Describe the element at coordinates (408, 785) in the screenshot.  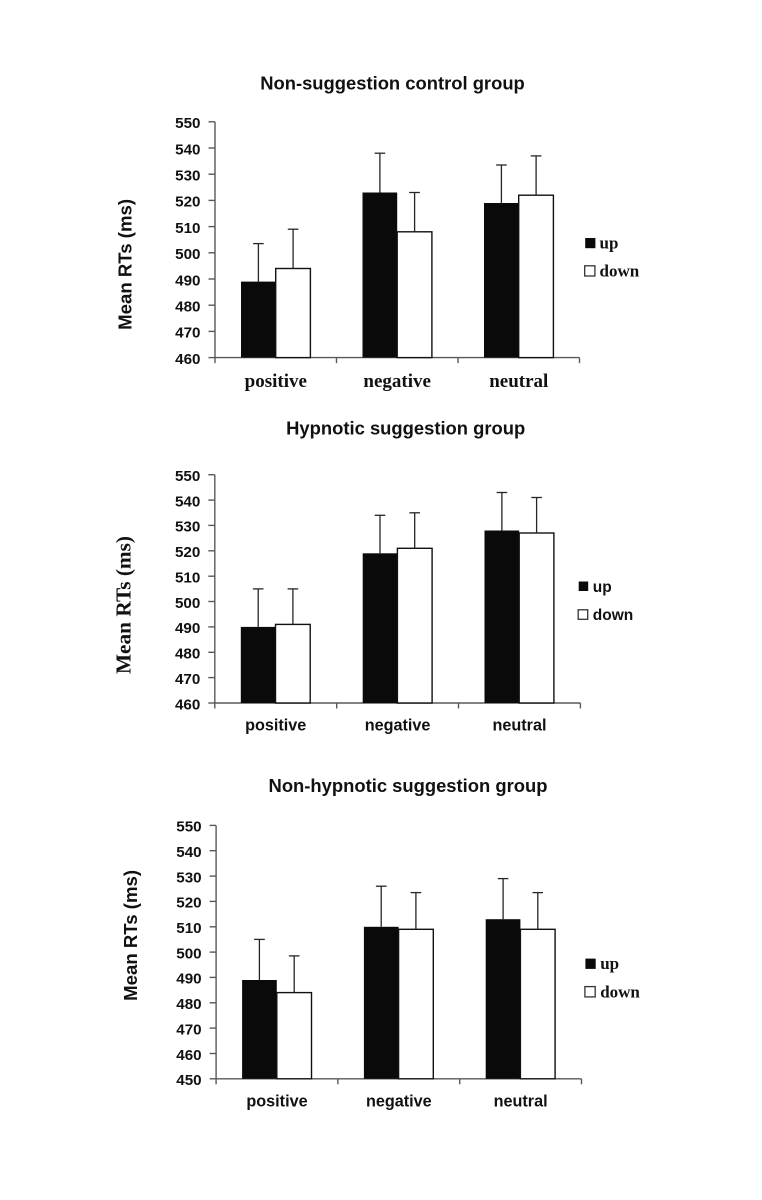
I see `svg-text: Non-hypnotic suggestion group` at that location.